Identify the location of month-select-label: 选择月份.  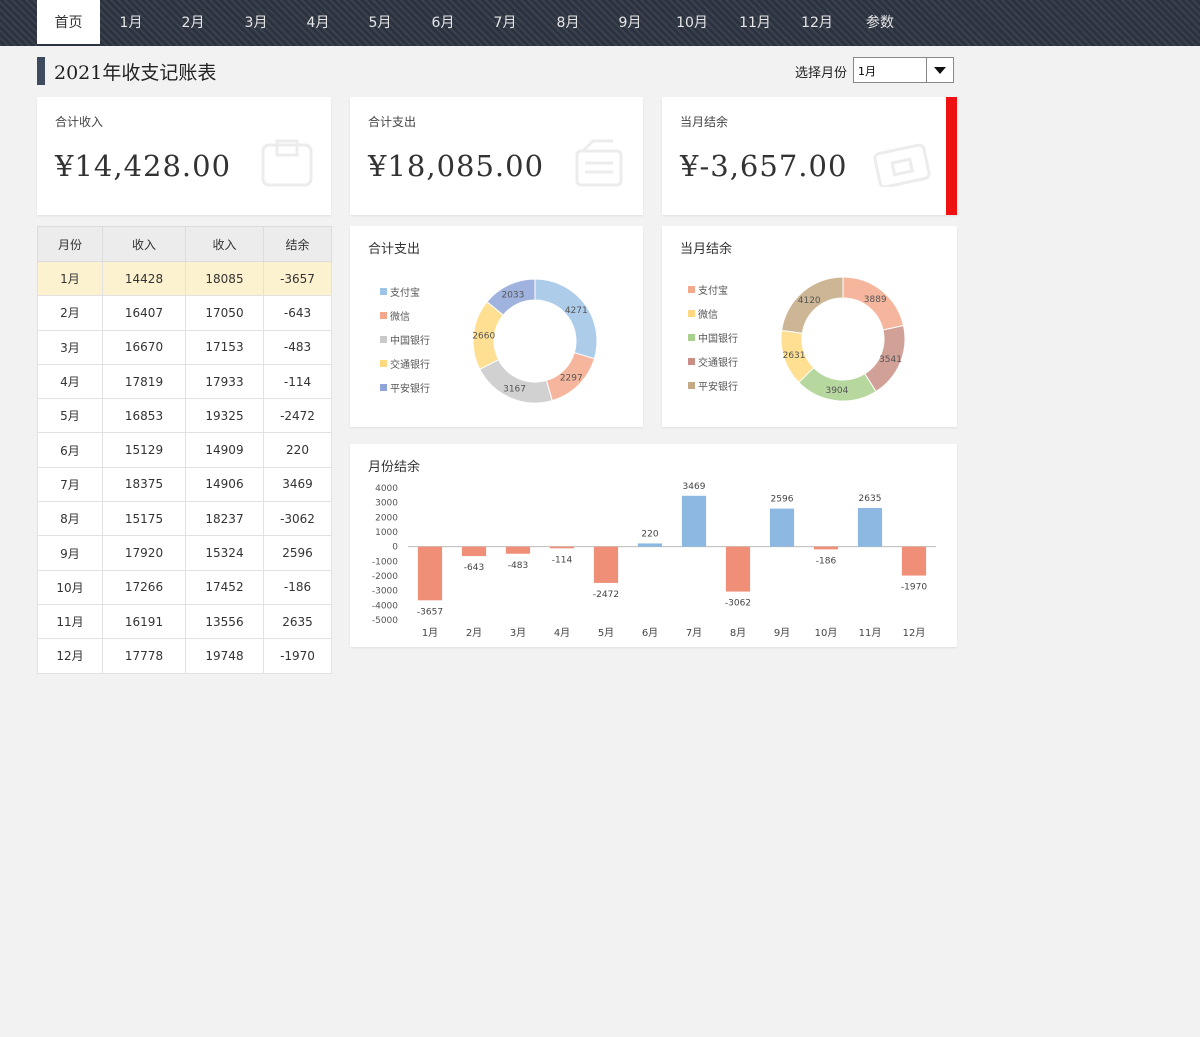
(821, 73).